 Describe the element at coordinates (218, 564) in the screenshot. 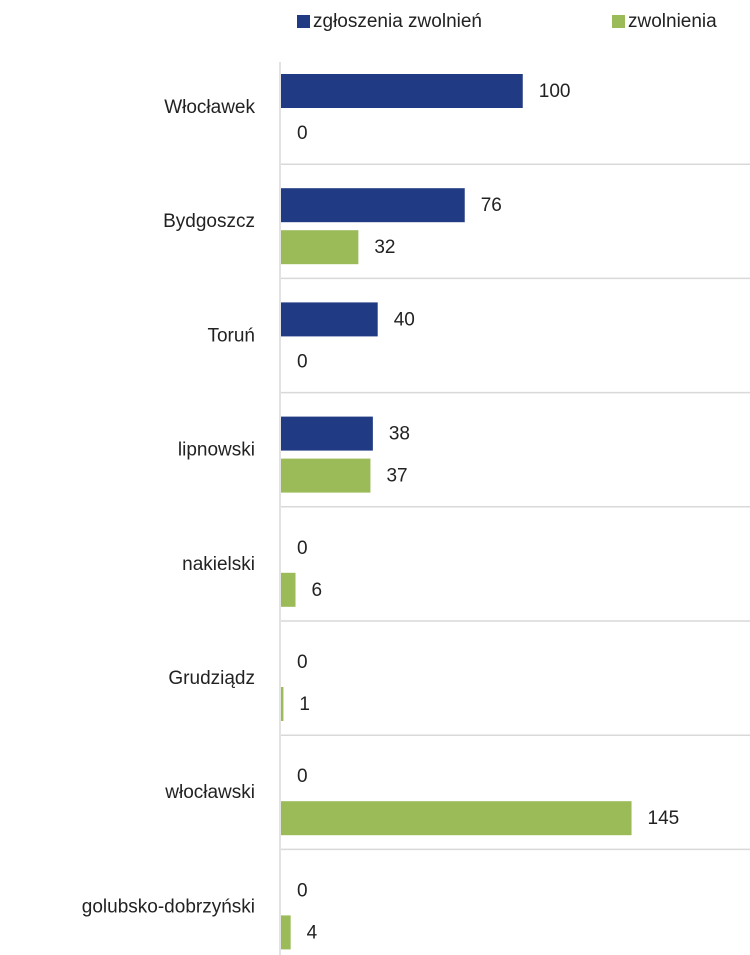

I see `category-label: nakielski` at that location.